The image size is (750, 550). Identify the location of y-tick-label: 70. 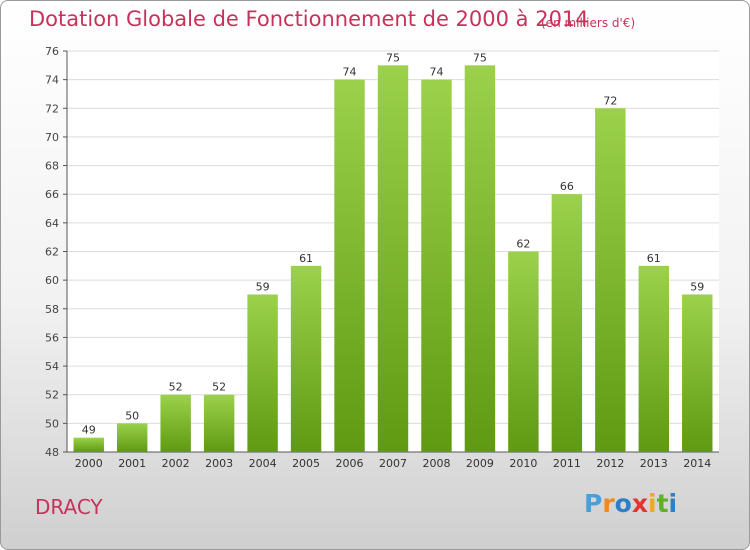
(52, 137).